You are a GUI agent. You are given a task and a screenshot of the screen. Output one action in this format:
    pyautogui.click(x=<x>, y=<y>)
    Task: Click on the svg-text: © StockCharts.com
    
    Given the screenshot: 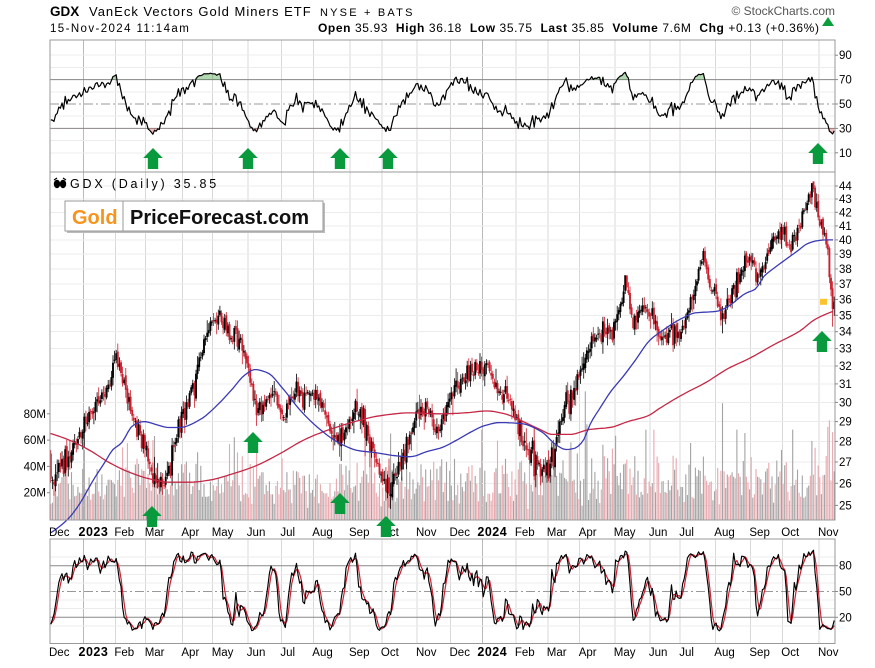 What is the action you would take?
    pyautogui.click(x=783, y=11)
    